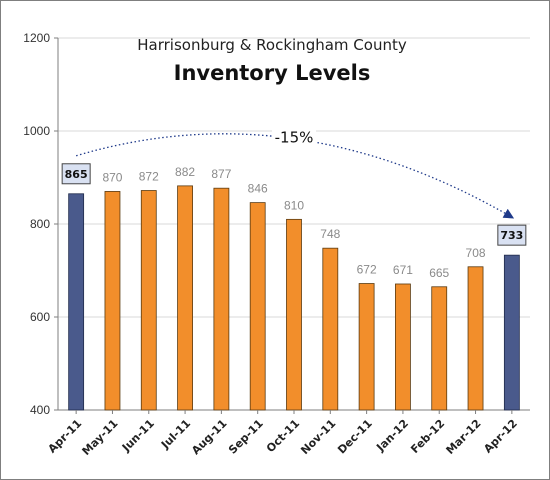  I want to click on data-label: 671, so click(403, 270).